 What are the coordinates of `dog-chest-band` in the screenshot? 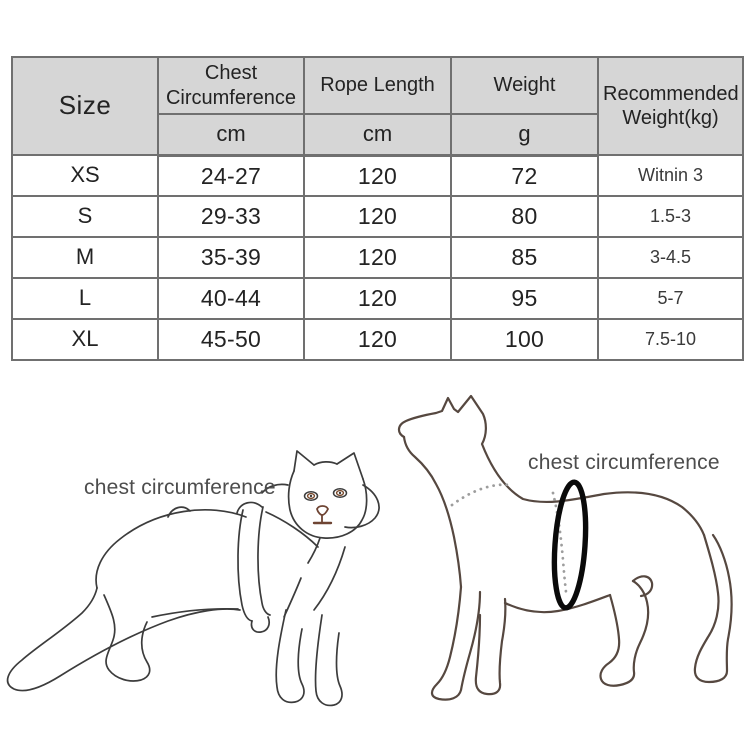 It's located at (570, 545).